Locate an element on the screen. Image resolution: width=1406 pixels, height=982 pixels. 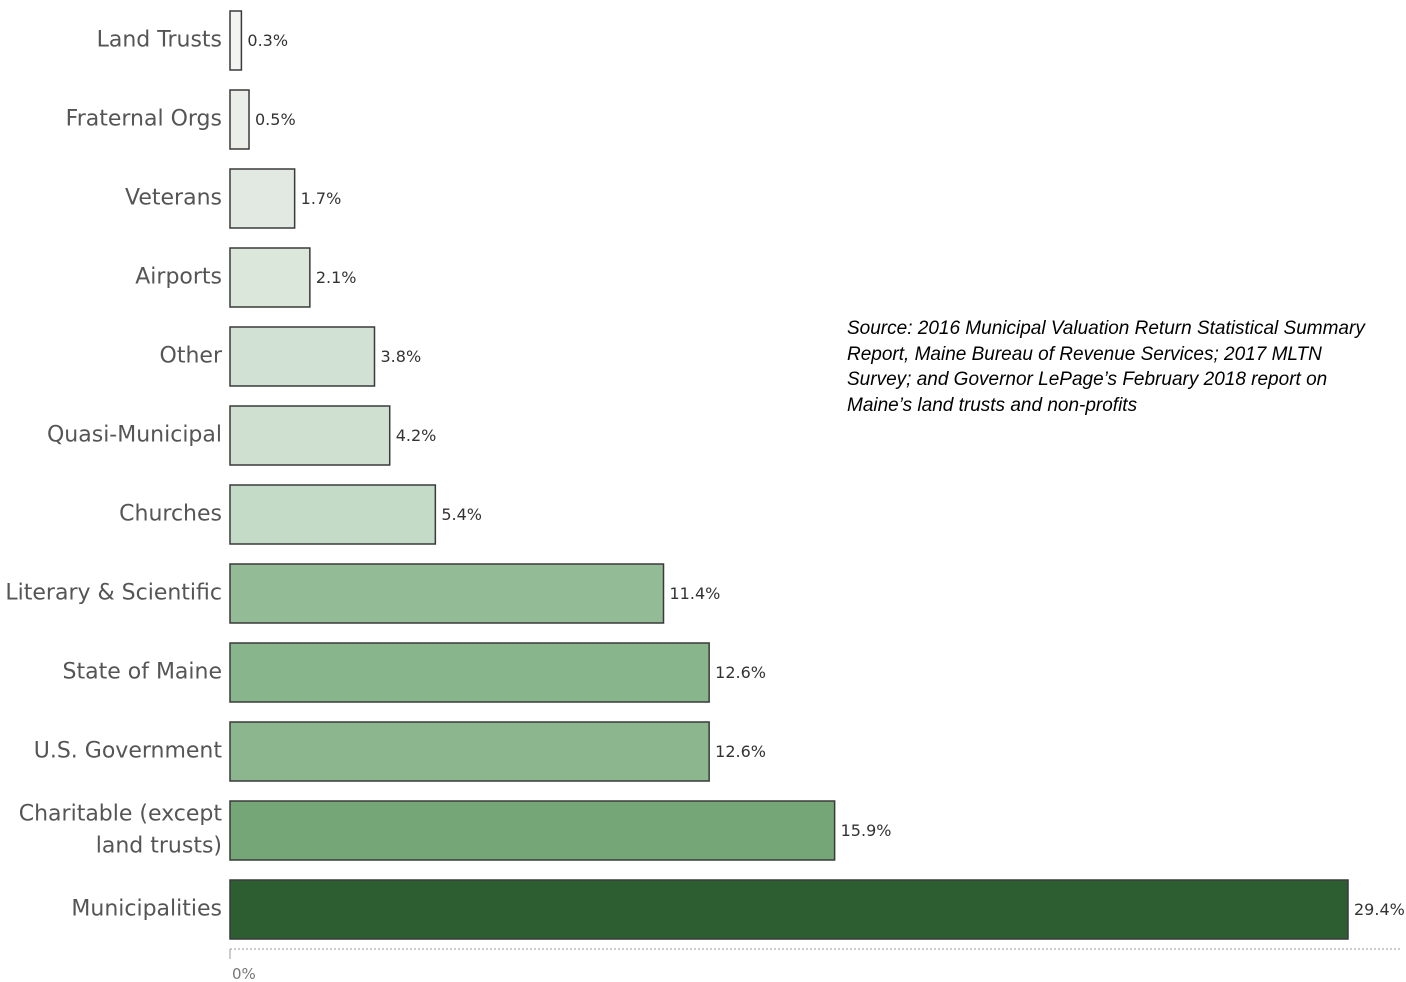
value-label: 0.5% is located at coordinates (275, 119).